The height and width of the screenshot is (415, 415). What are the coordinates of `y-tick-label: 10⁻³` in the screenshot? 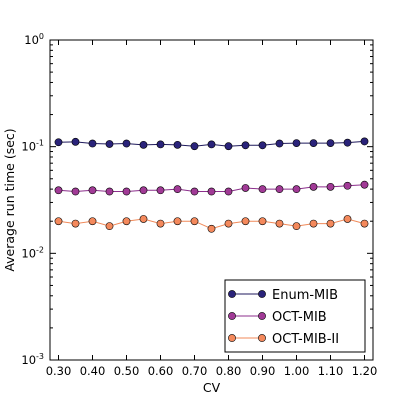 It's located at (32, 359).